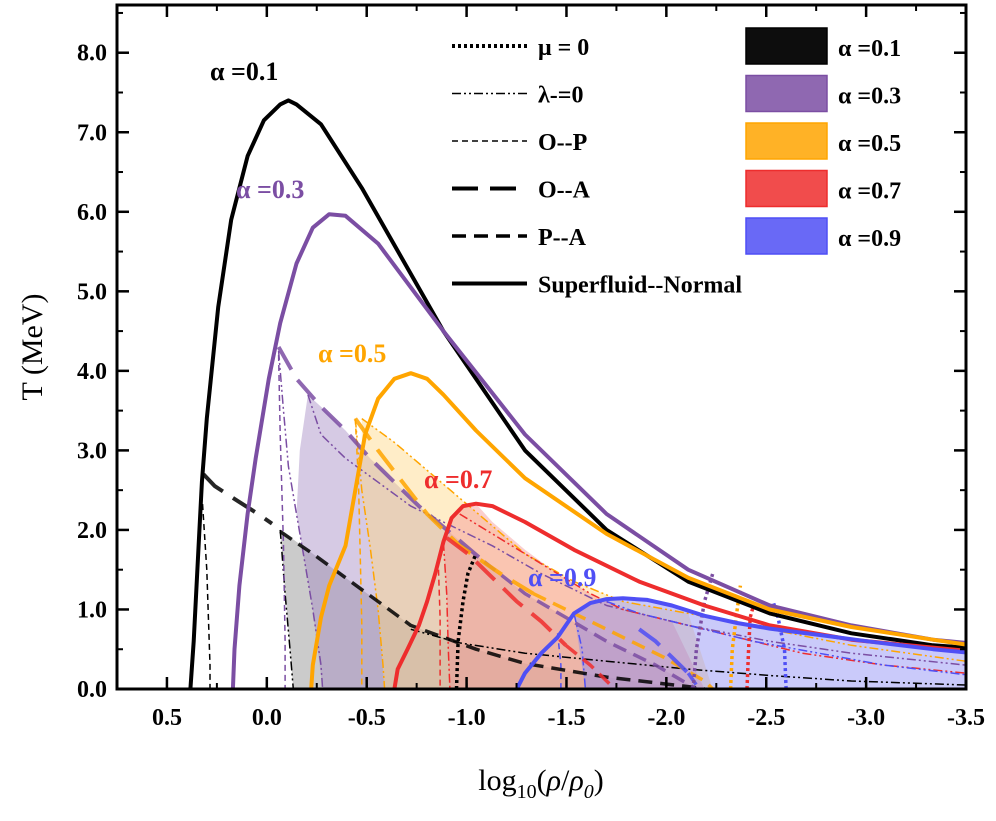 This screenshot has height=821, width=996. I want to click on y-tick-label: 4.0, so click(92, 372).